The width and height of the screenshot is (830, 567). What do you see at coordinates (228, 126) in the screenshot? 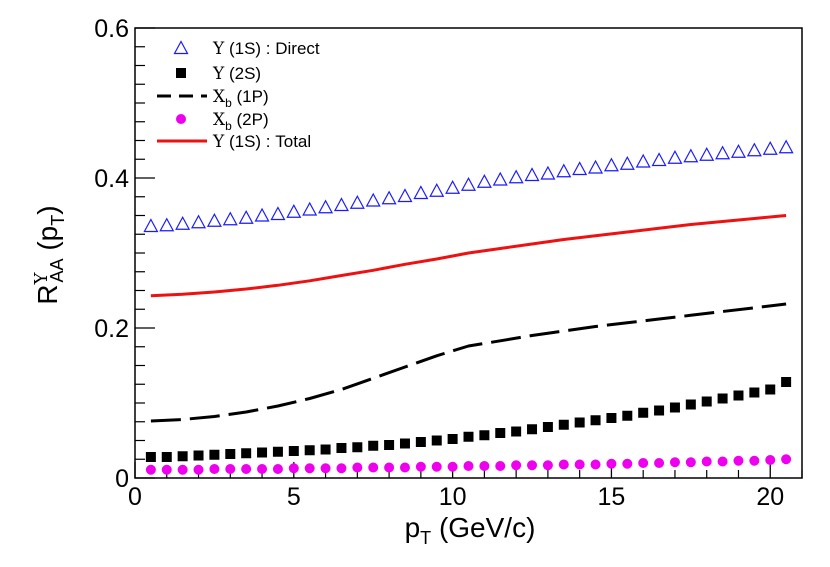
I see `legend-label-sub: b` at bounding box center [228, 126].